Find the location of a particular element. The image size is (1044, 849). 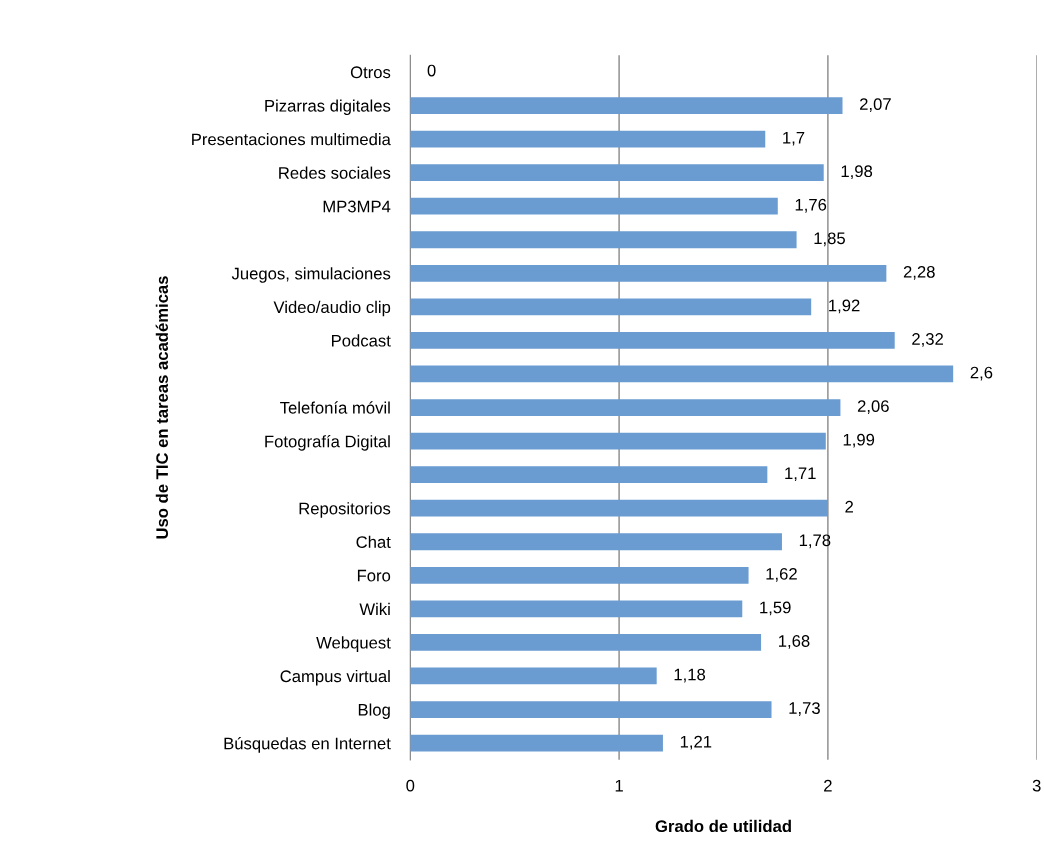

data-label: 1,18 is located at coordinates (690, 675).